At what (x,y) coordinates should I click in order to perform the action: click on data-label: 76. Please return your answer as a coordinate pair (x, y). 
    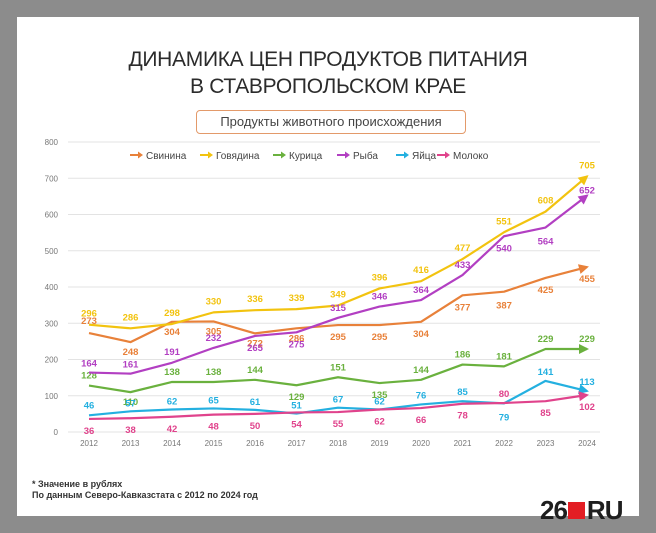
    Looking at the image, I should click on (421, 395).